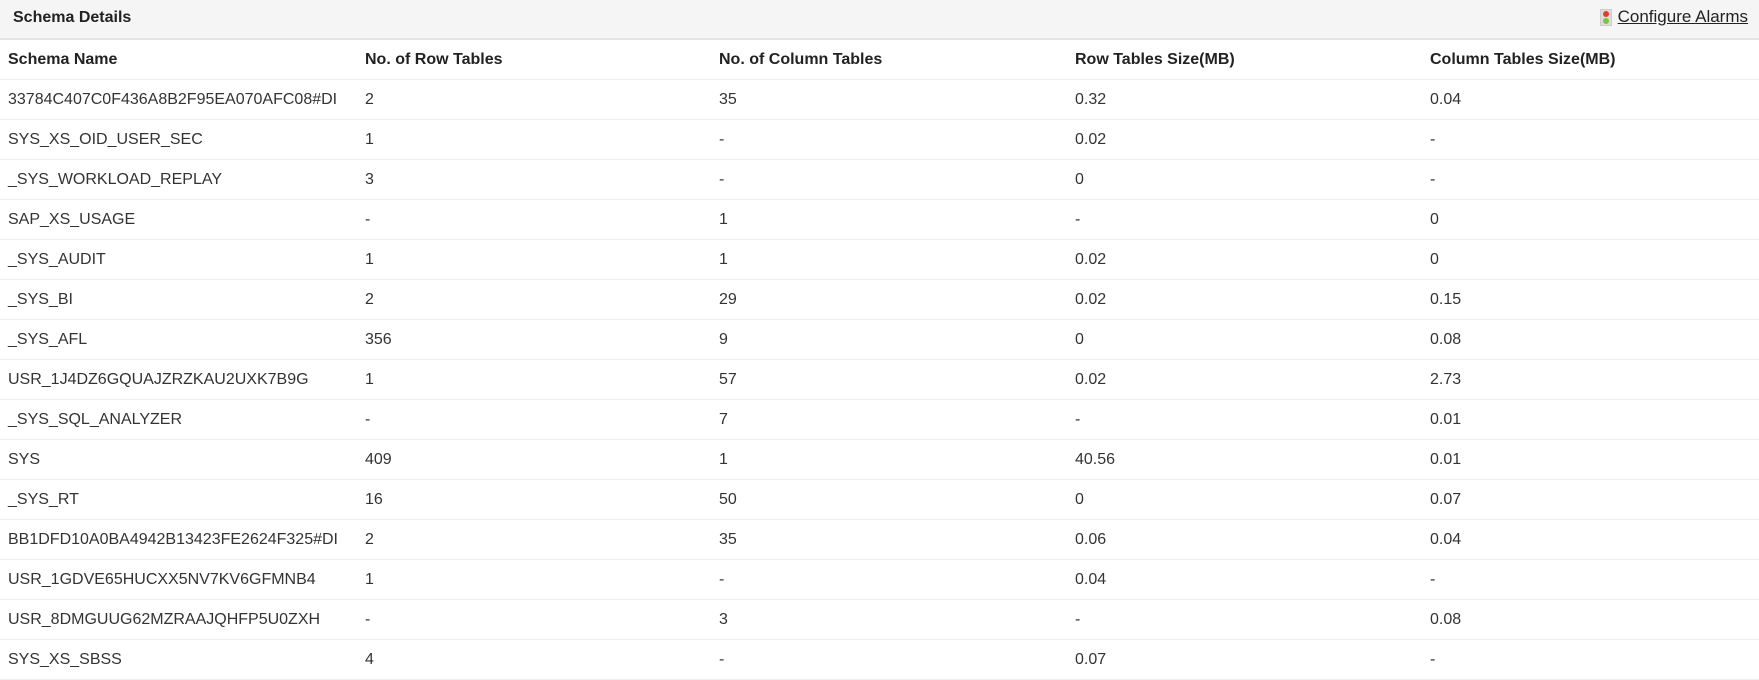 This screenshot has width=1759, height=680. What do you see at coordinates (889, 379) in the screenshot?
I see `column-table-count-cell: 57` at bounding box center [889, 379].